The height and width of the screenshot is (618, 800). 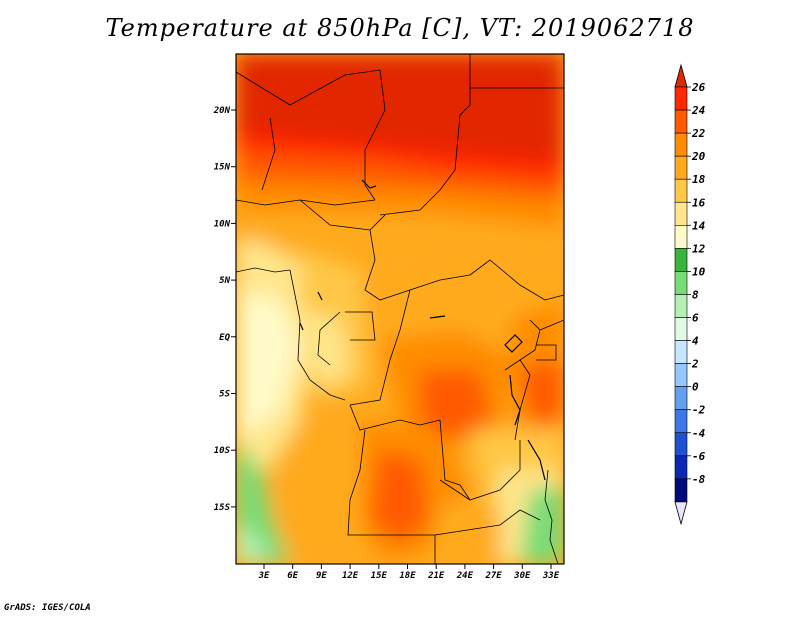 I want to click on colorbar-label: -6, so click(x=699, y=456).